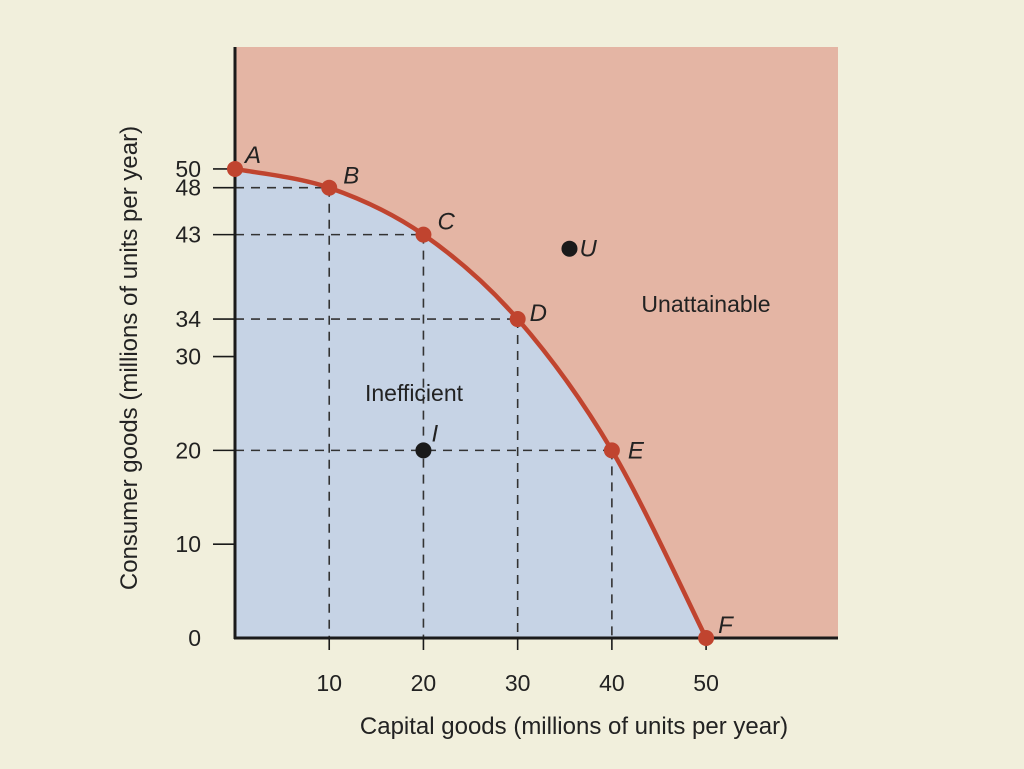  Describe the element at coordinates (588, 249) in the screenshot. I see `point-label-u: U` at that location.